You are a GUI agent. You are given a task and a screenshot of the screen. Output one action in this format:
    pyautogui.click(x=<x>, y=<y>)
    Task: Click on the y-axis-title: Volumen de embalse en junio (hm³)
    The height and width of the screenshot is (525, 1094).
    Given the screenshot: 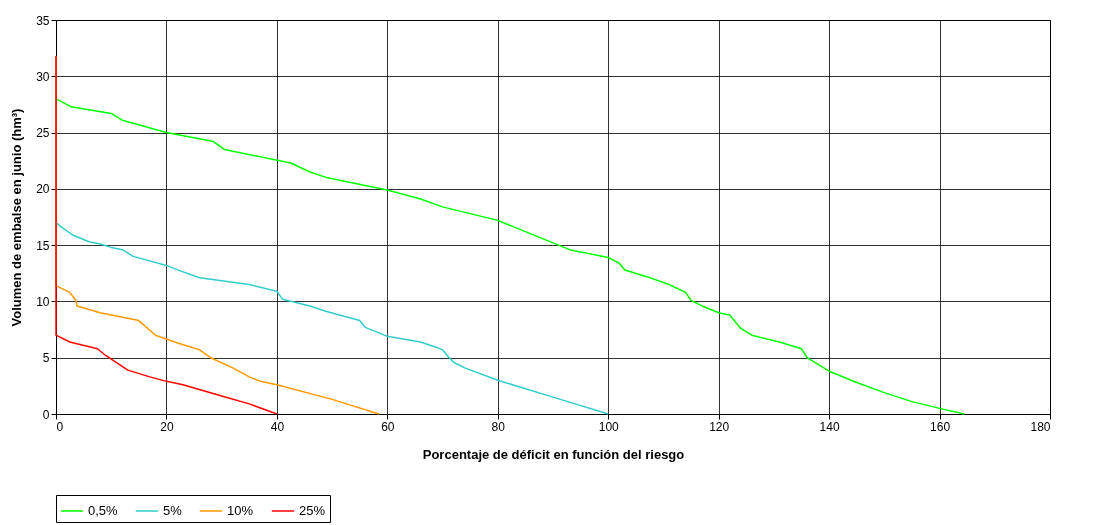 What is the action you would take?
    pyautogui.click(x=17, y=217)
    